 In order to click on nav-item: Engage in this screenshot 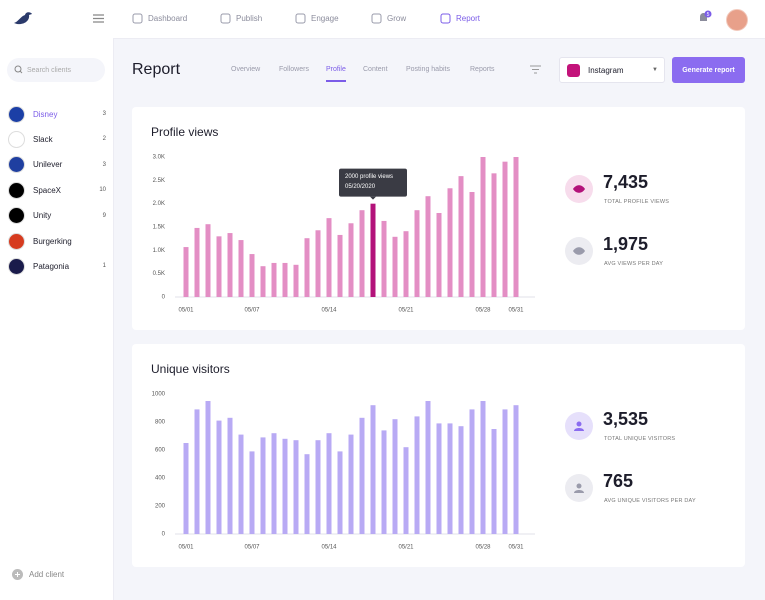, I will do `click(317, 18)`.